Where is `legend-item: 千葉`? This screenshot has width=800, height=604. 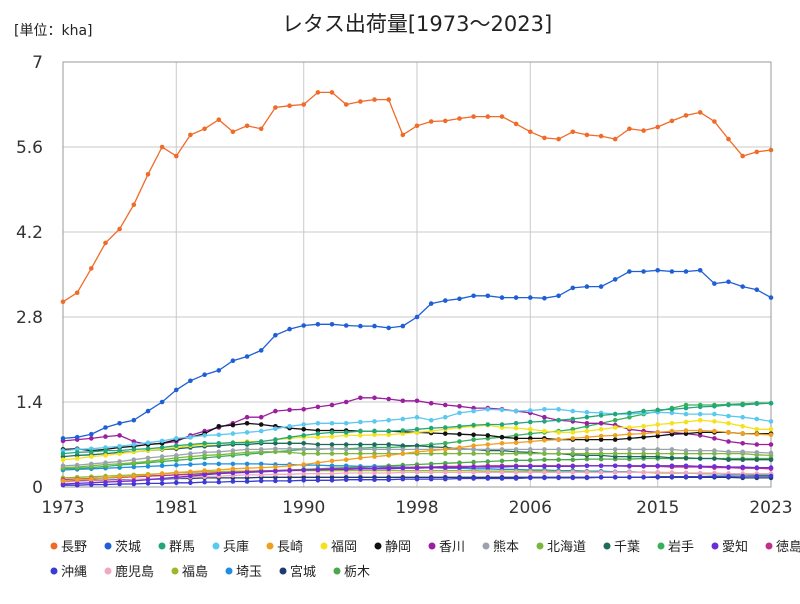
legend-item: 千葉 is located at coordinates (622, 547).